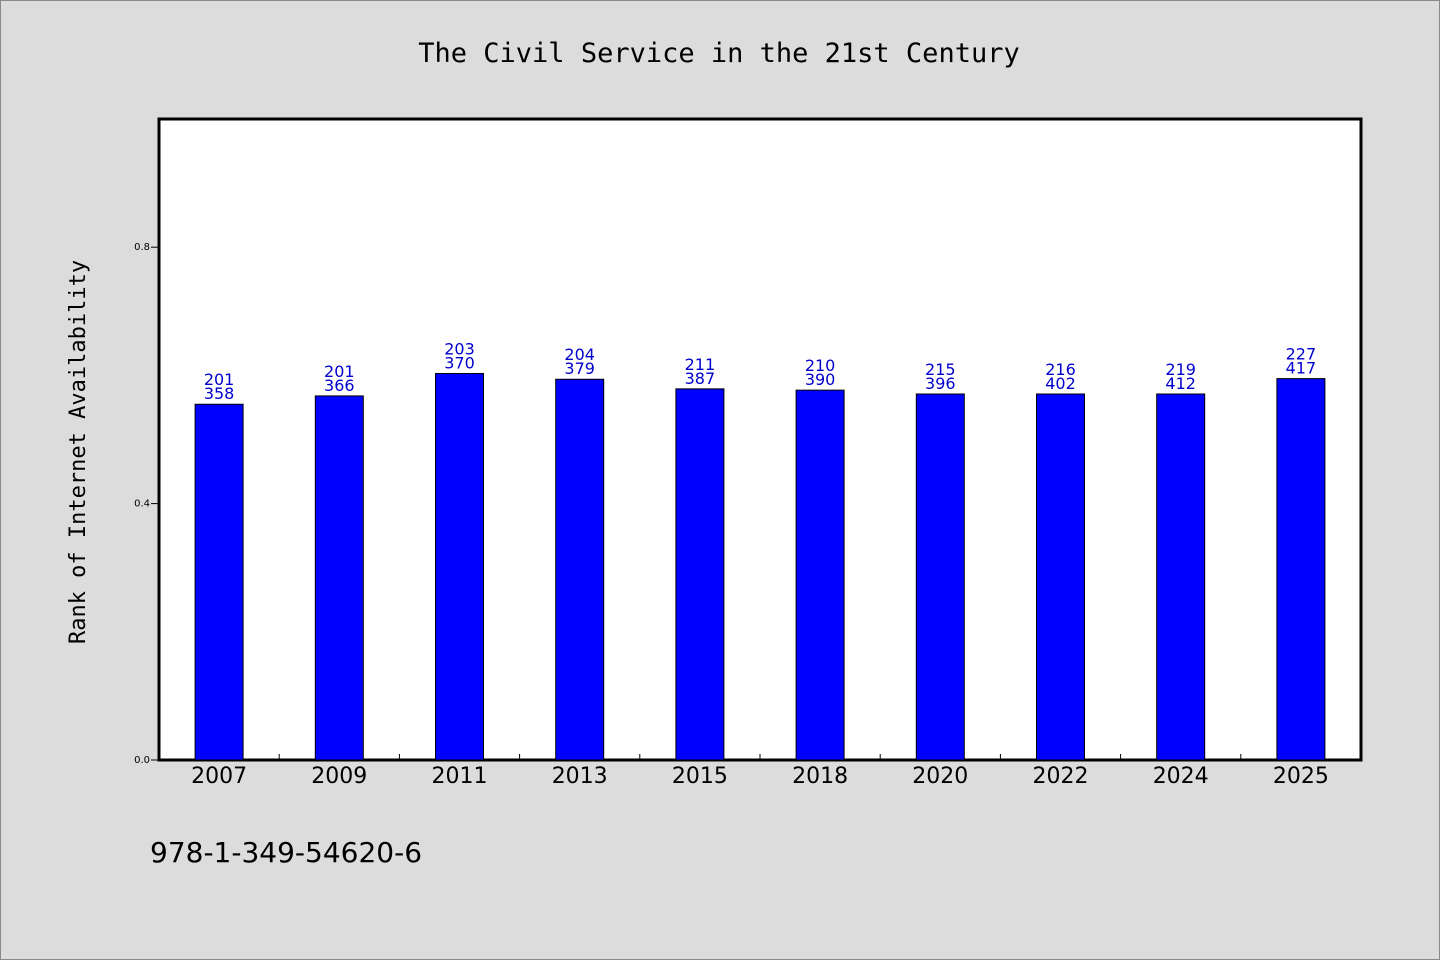 This screenshot has height=960, width=1440. I want to click on x-tick-label: 2018, so click(820, 776).